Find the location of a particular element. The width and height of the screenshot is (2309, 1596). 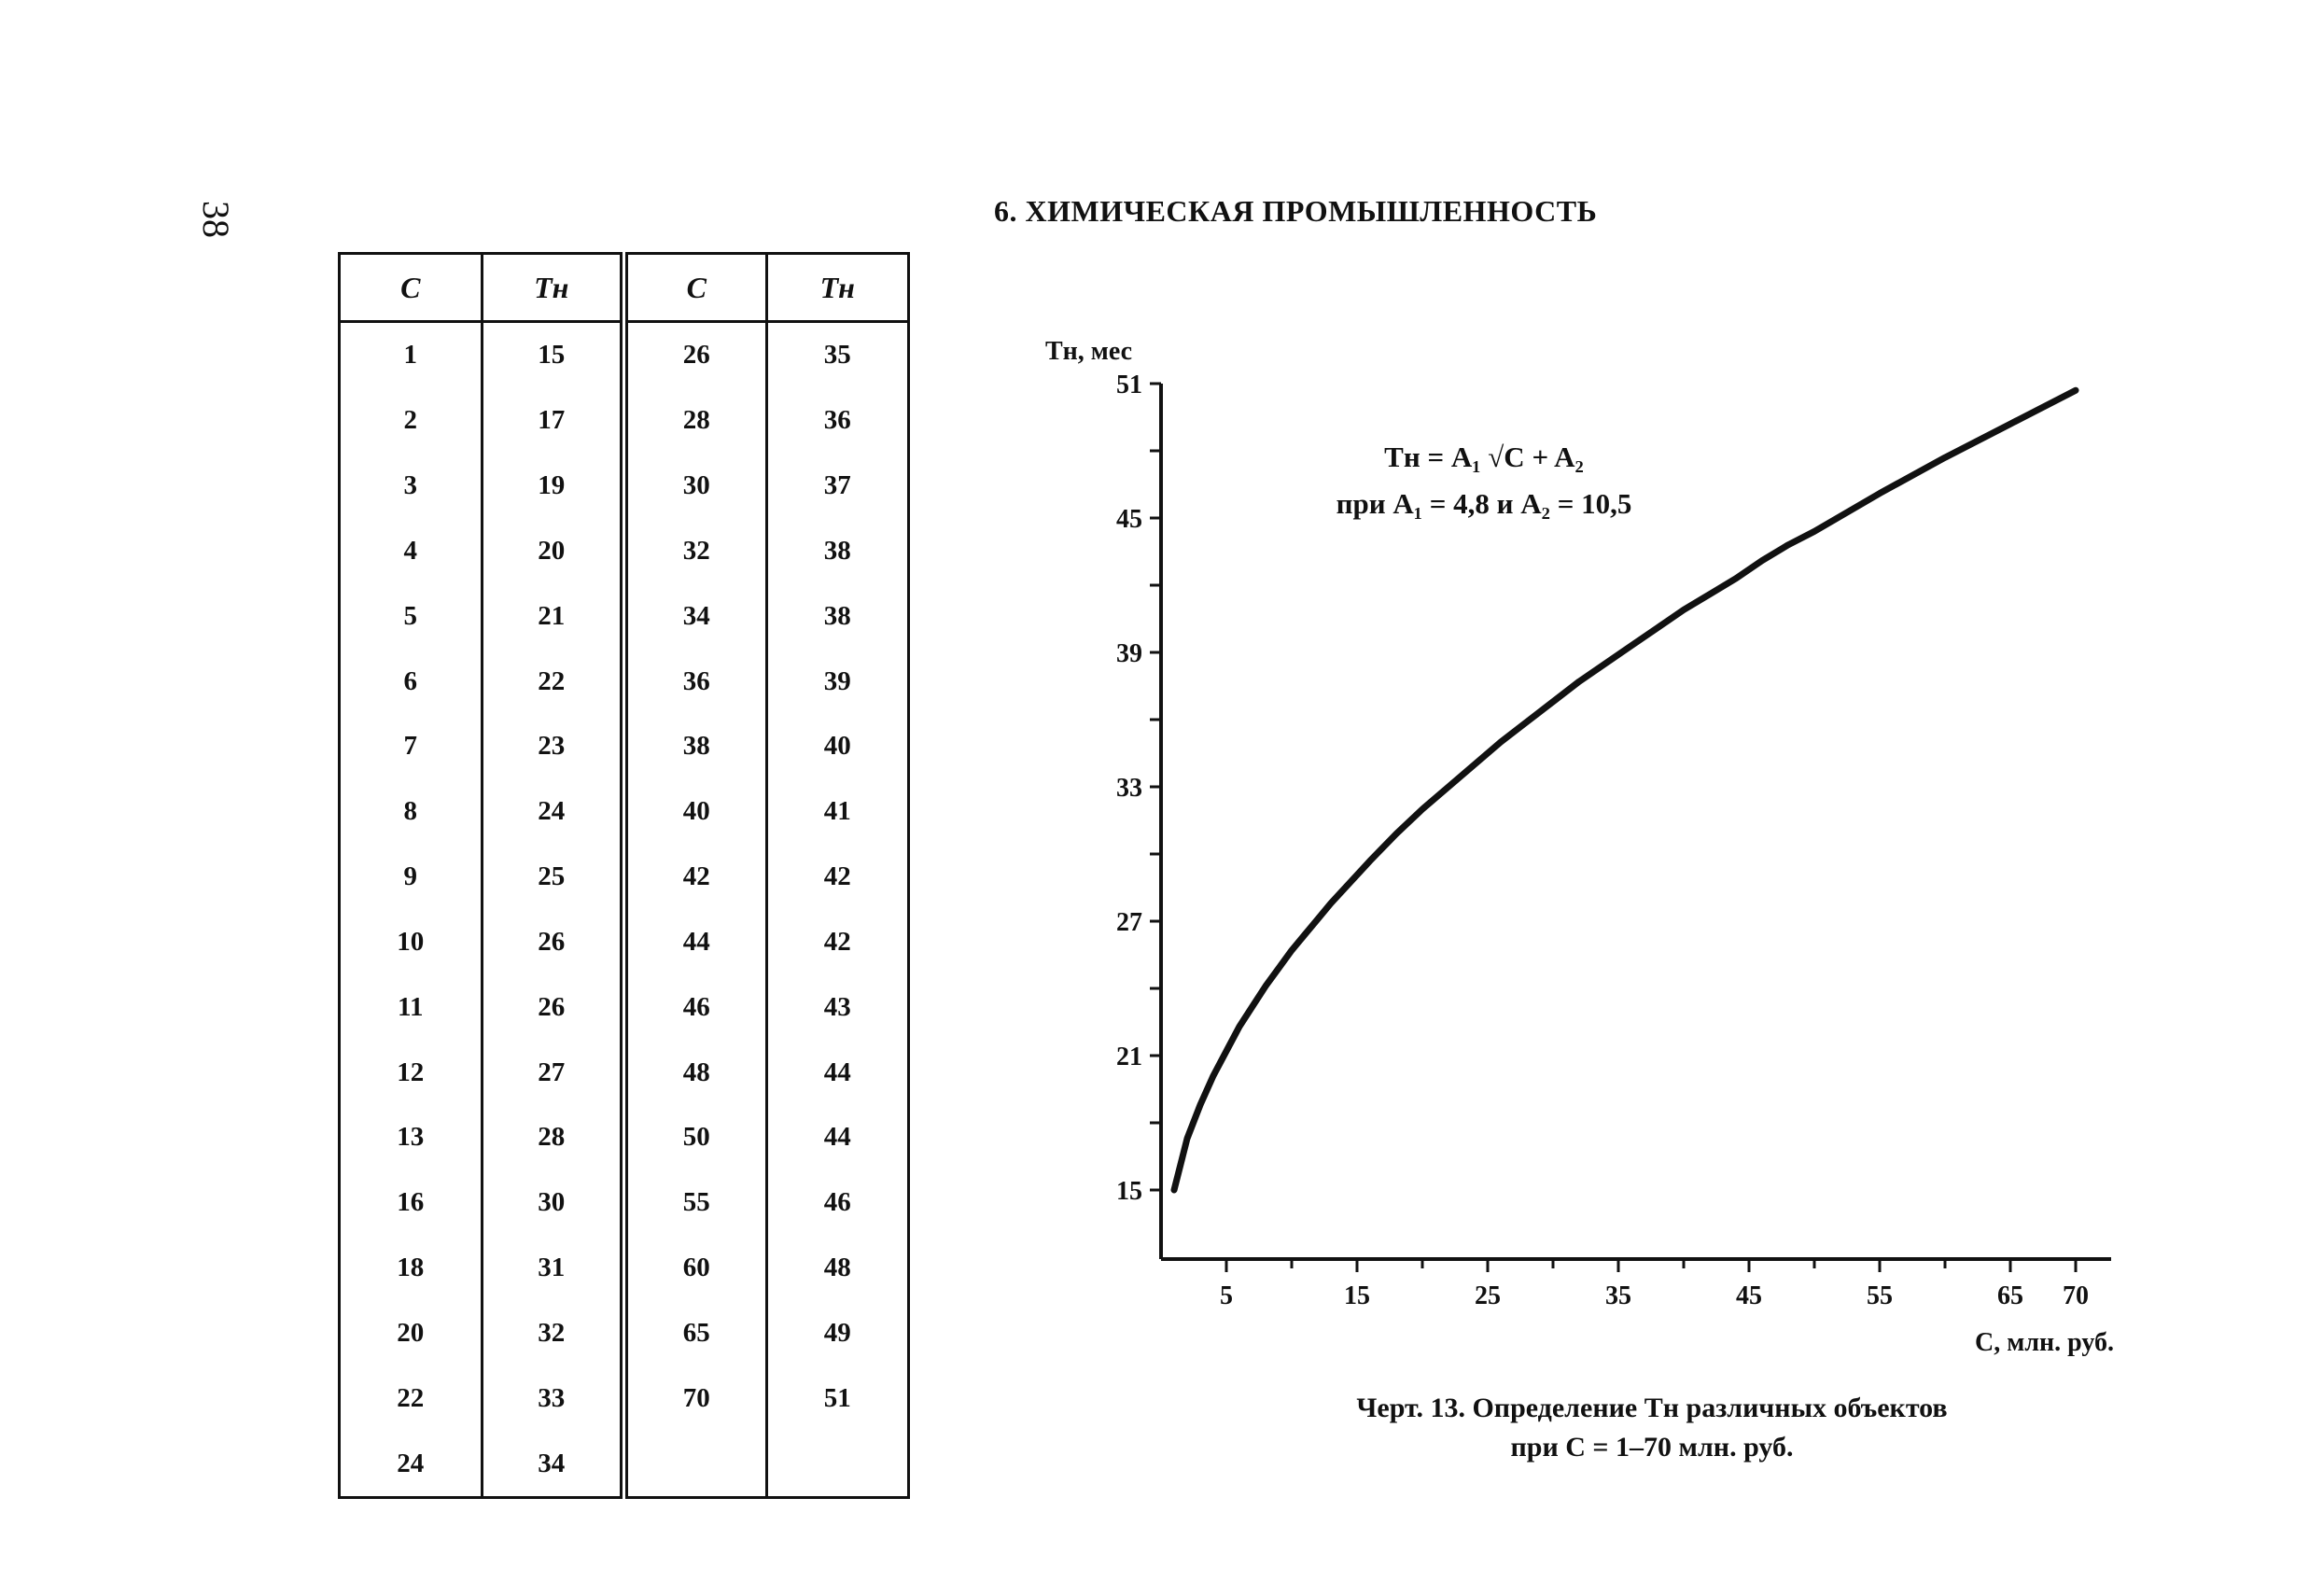

table-row: 4 20 32 38 is located at coordinates (624, 551).